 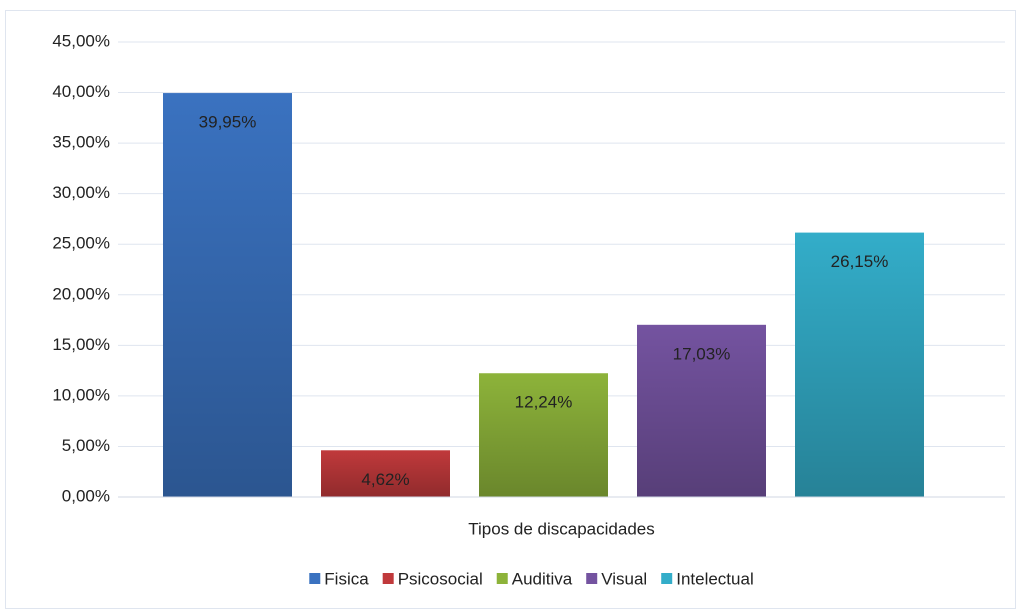 I want to click on data-label: 12,24%, so click(x=544, y=402).